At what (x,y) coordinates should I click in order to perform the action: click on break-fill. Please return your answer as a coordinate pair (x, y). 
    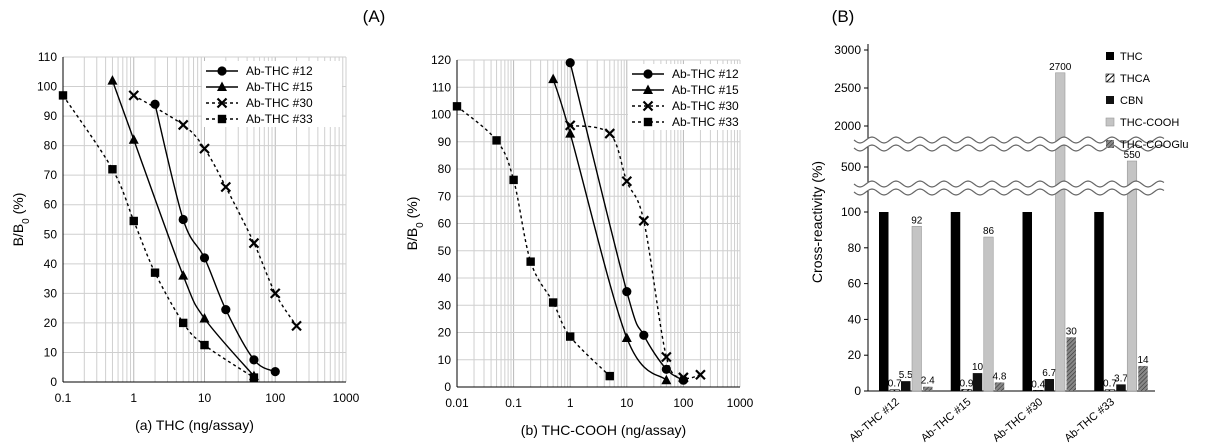
    Looking at the image, I should click on (1009, 188).